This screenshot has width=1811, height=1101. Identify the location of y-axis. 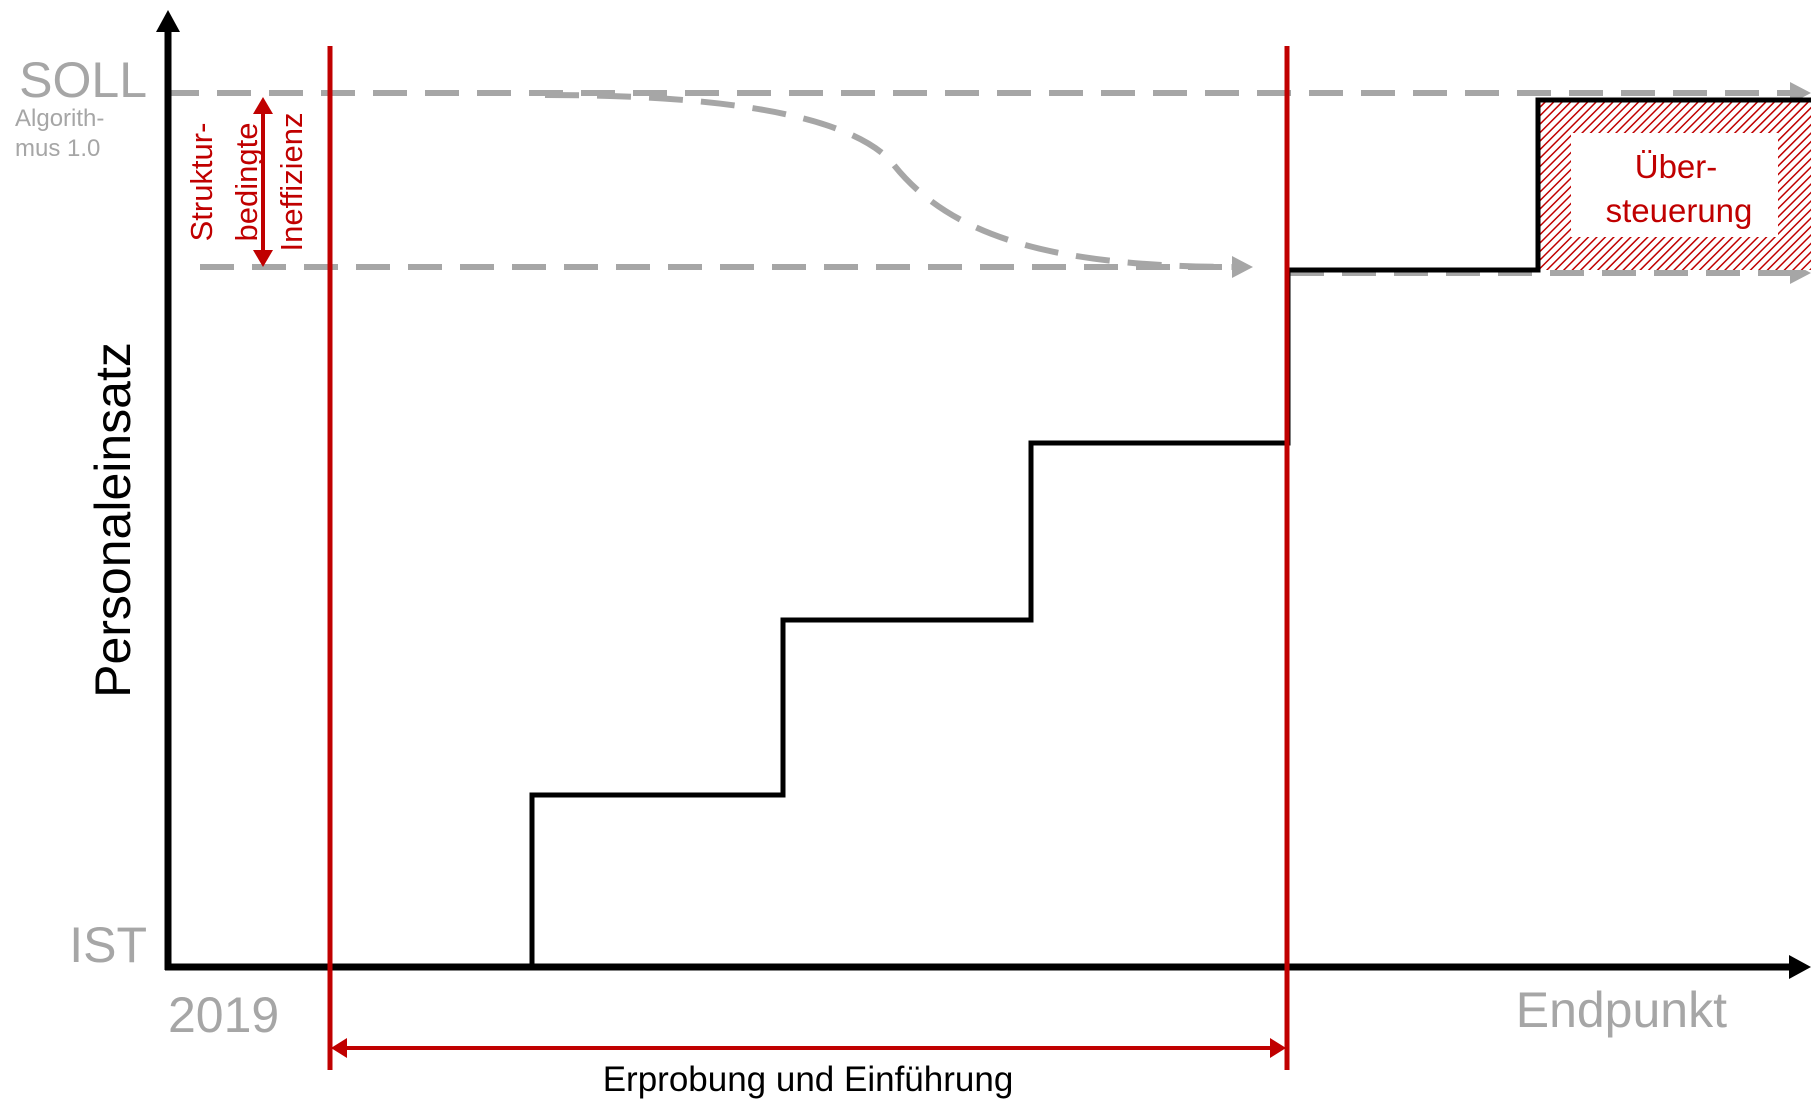
(168, 490).